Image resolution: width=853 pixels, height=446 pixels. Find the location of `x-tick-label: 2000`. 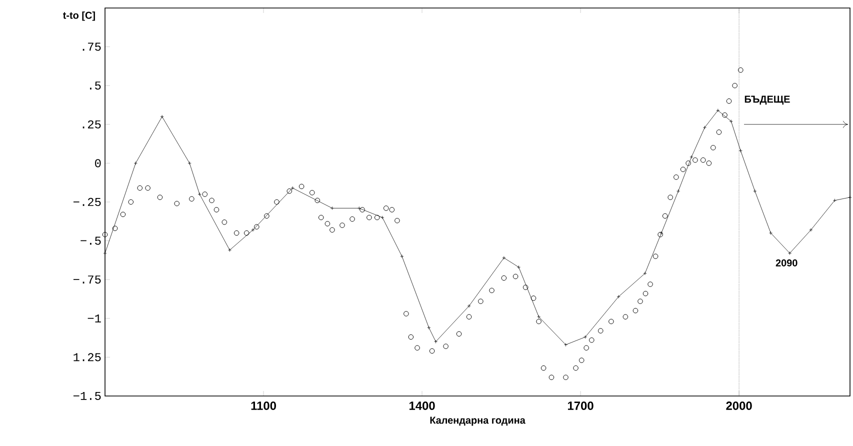

x-tick-label: 2000 is located at coordinates (739, 406).